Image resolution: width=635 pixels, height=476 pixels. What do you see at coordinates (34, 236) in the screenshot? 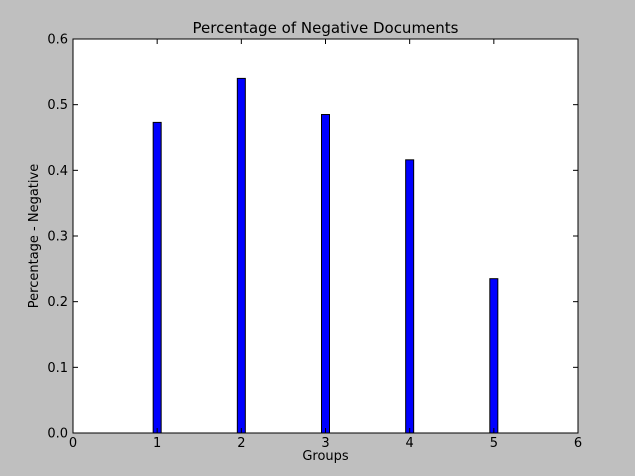
I see `y-axis-label: Percentage - Negative` at bounding box center [34, 236].